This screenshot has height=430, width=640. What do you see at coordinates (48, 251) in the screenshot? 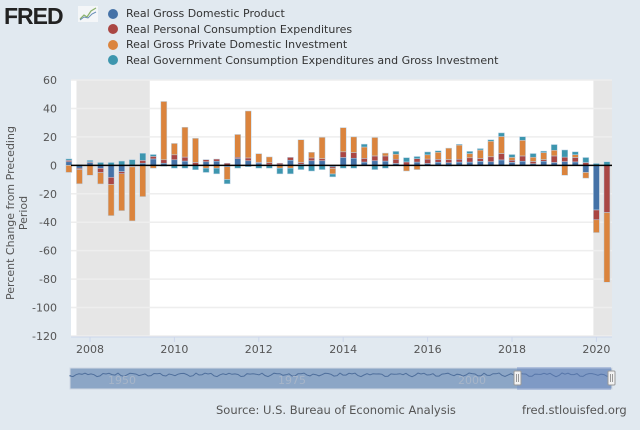
I see `y-tick-label: -60` at bounding box center [48, 251].